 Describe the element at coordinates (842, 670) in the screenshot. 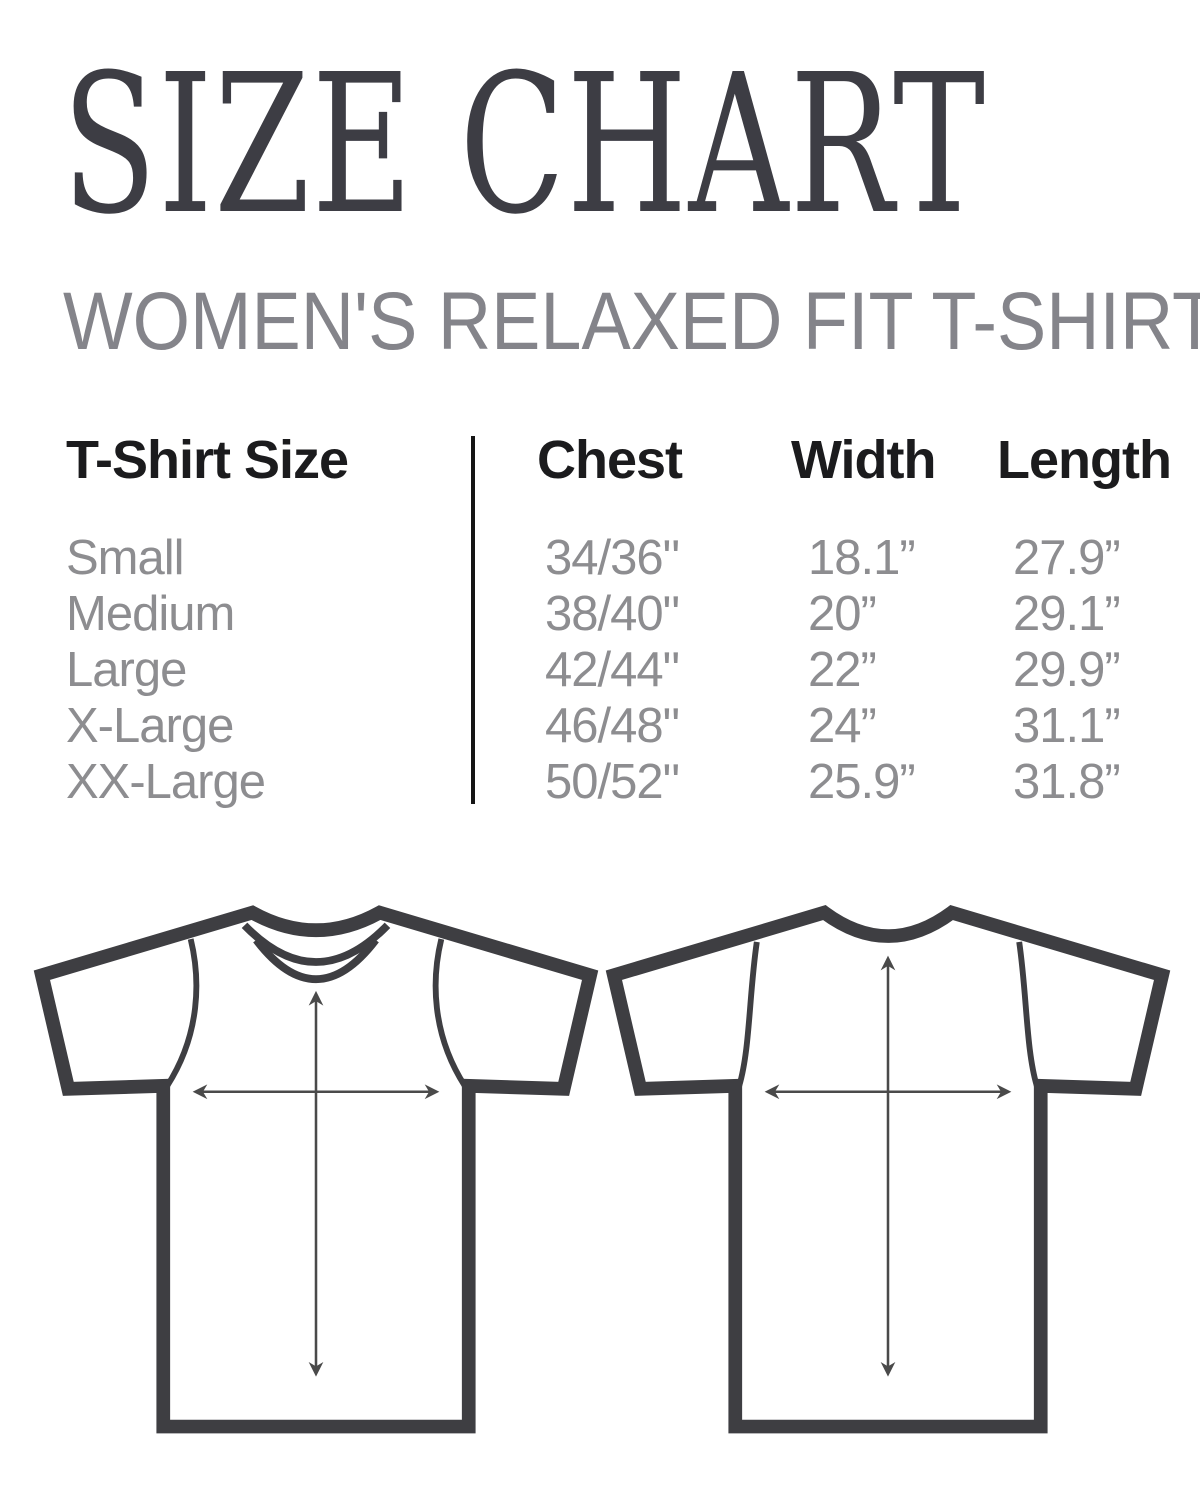

I see `width-value: 22”` at that location.